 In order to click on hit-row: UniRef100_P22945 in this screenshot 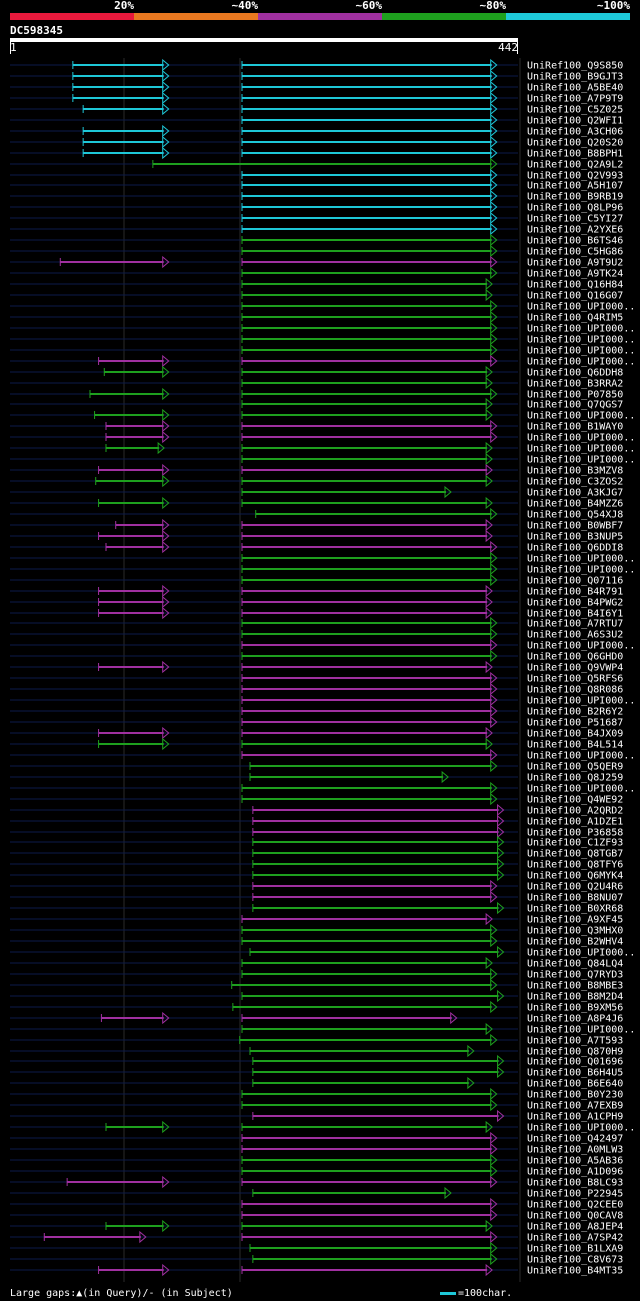, I will do `click(316, 1193)`.